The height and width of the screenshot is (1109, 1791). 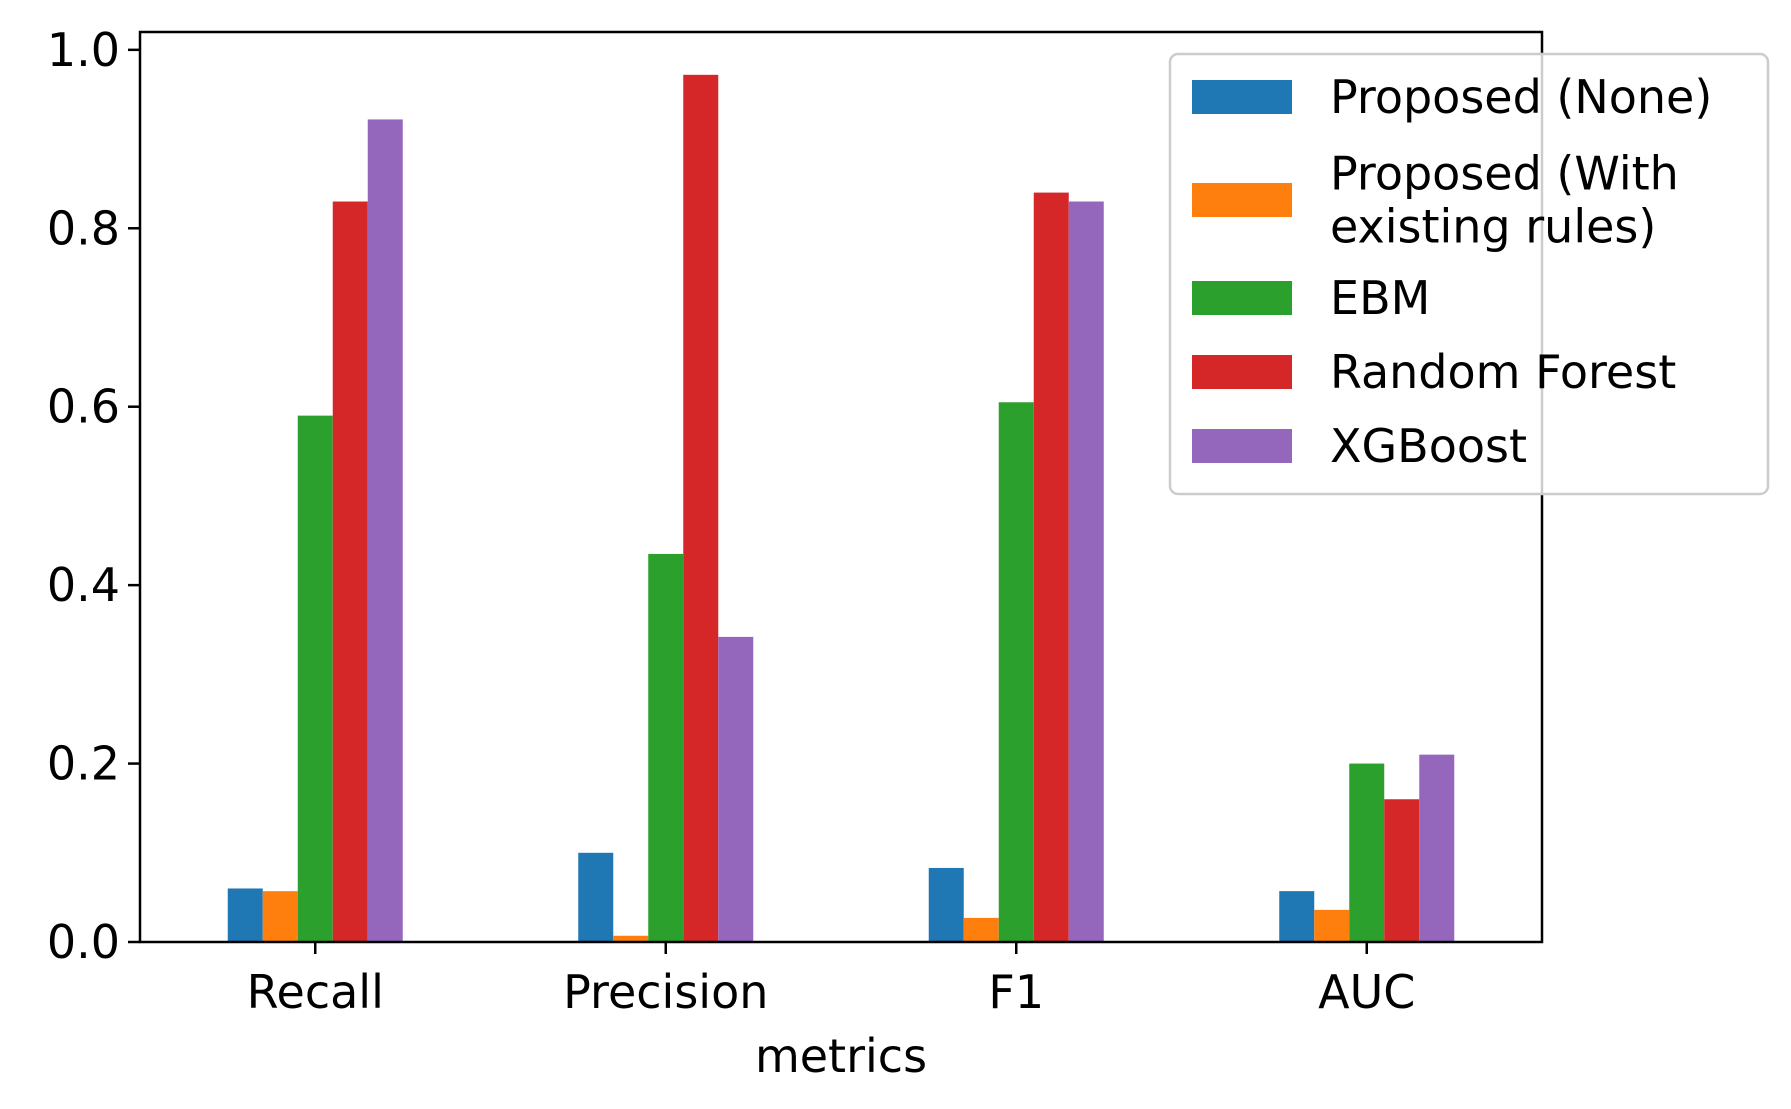 I want to click on bar-f1-ebm, so click(x=1016, y=672).